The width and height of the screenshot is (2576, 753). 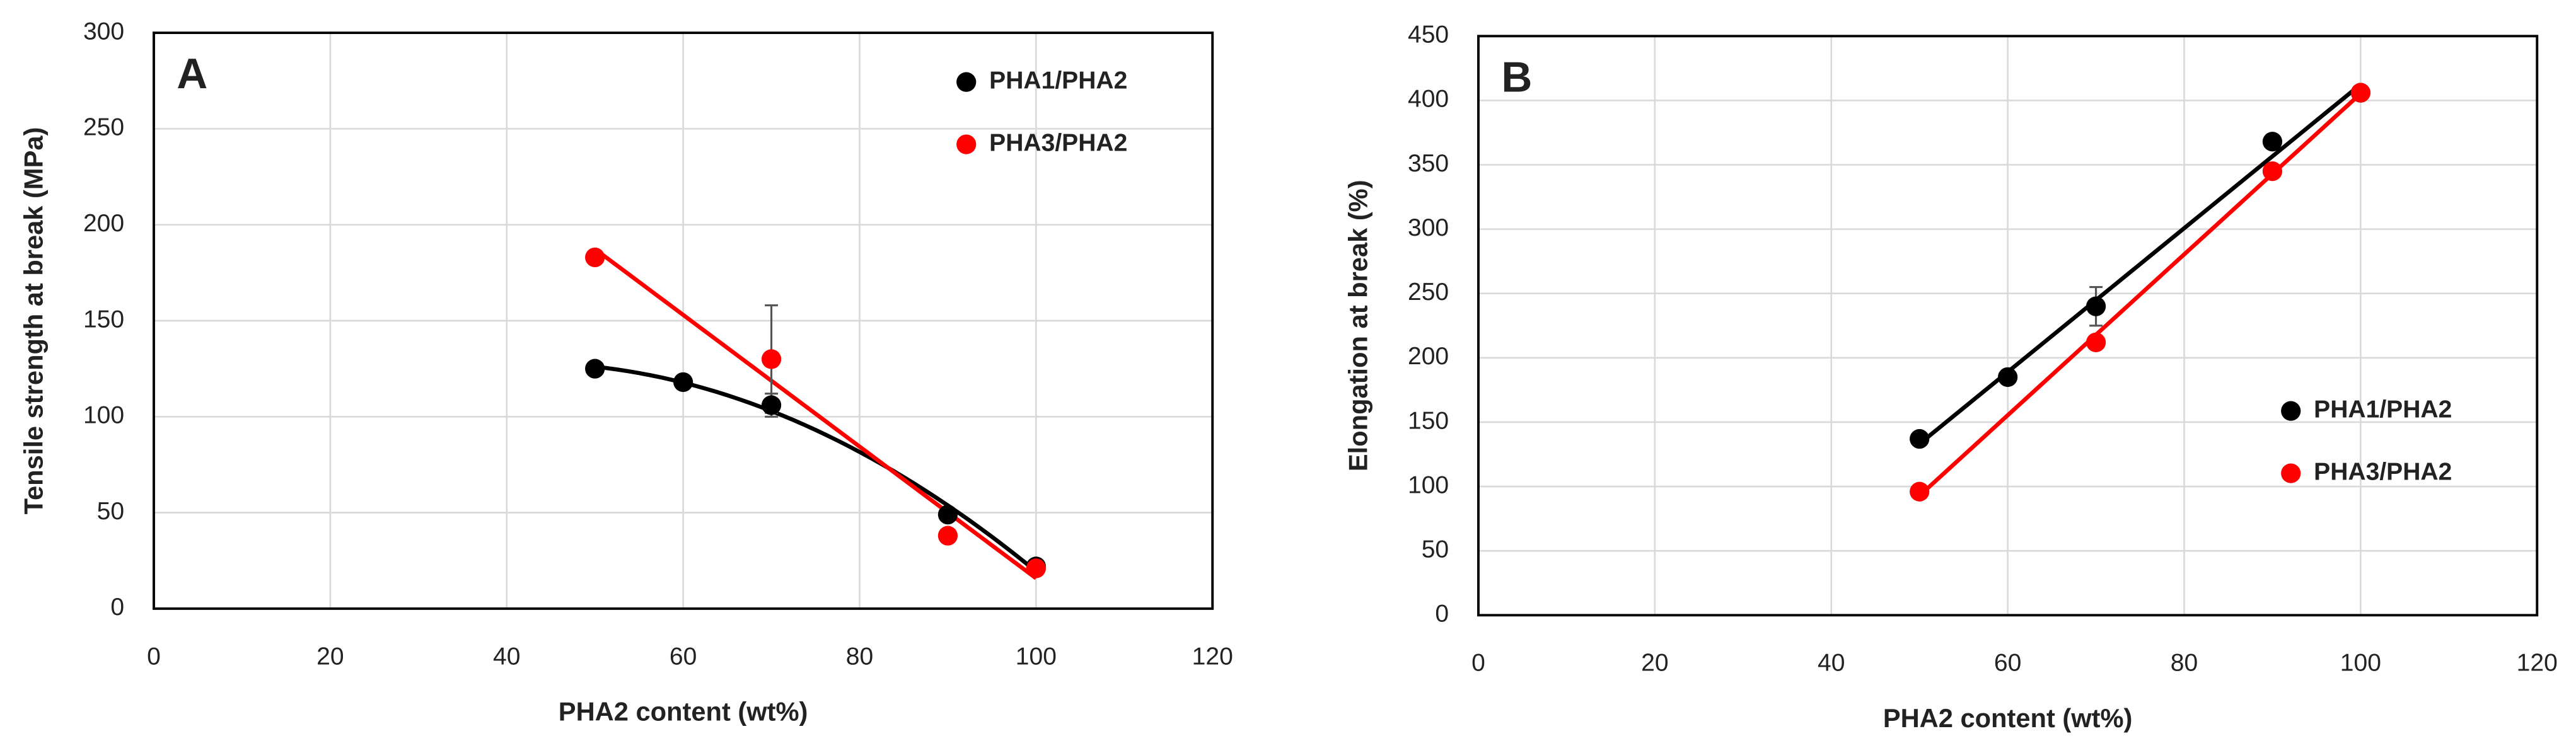 What do you see at coordinates (192, 74) in the screenshot?
I see `panel-letter: A` at bounding box center [192, 74].